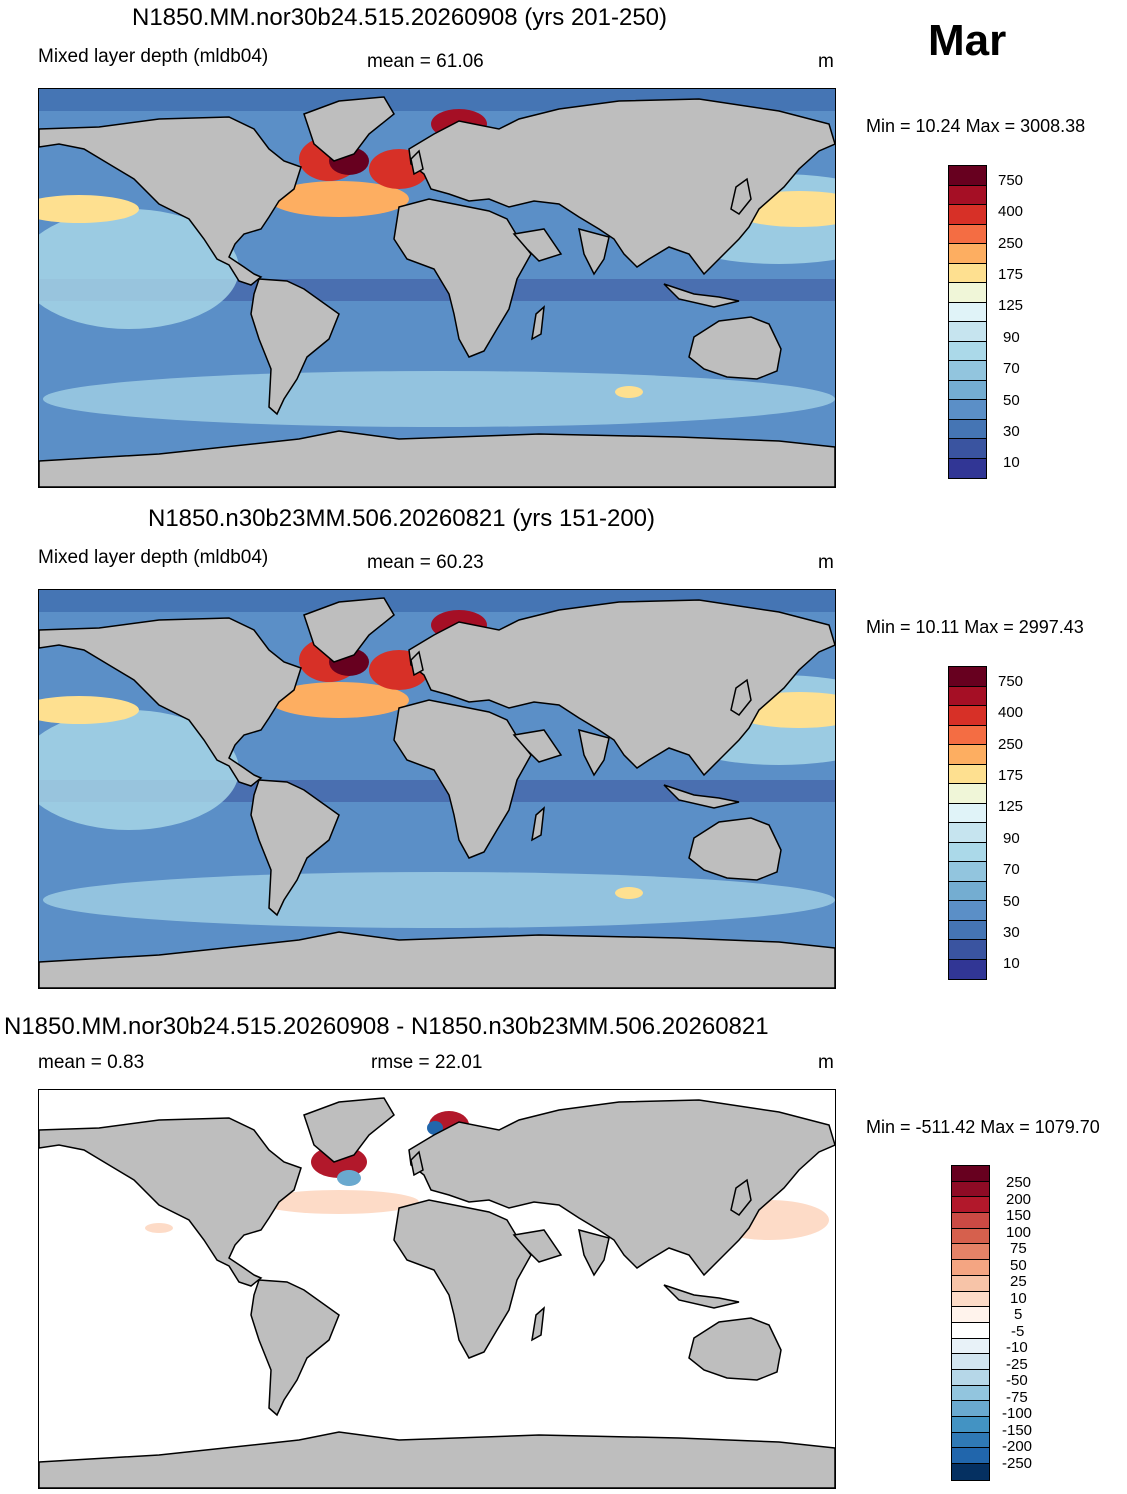 This screenshot has width=1127, height=1494. Describe the element at coordinates (1017, 1446) in the screenshot. I see `colorbar-tick-label: -200` at that location.